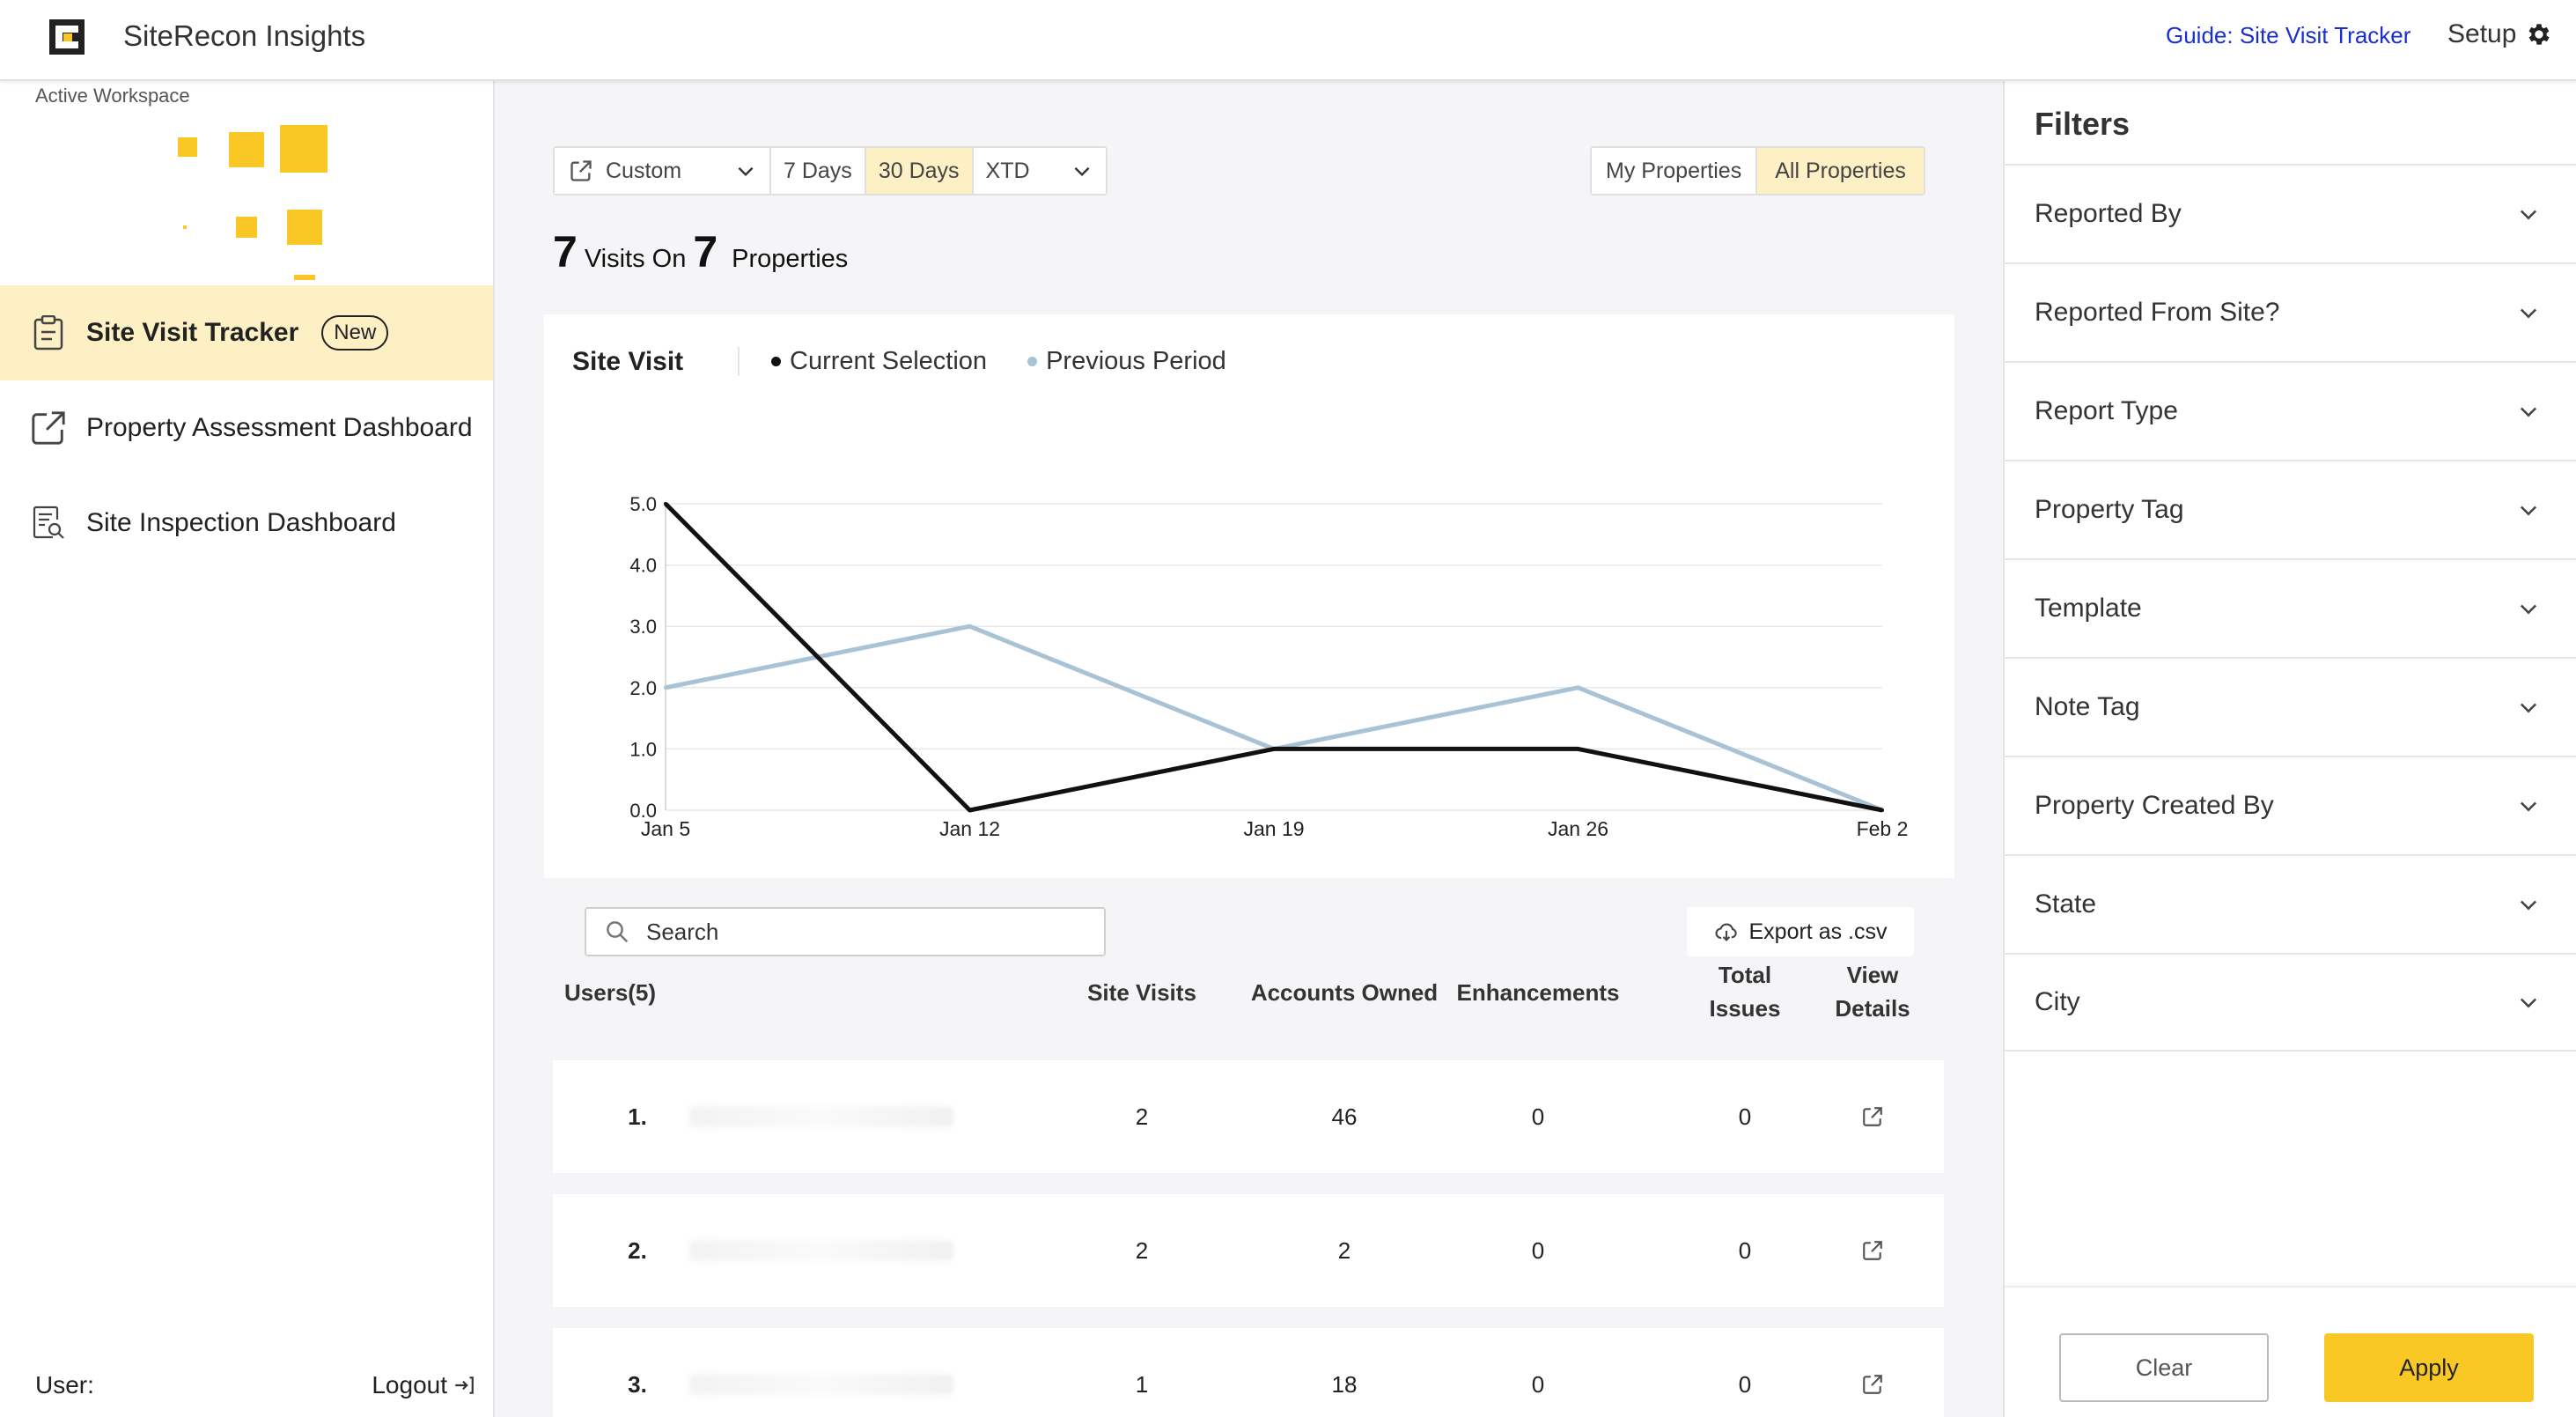 This screenshot has height=1417, width=2576. I want to click on x-tick-label: Feb 2, so click(1883, 828).